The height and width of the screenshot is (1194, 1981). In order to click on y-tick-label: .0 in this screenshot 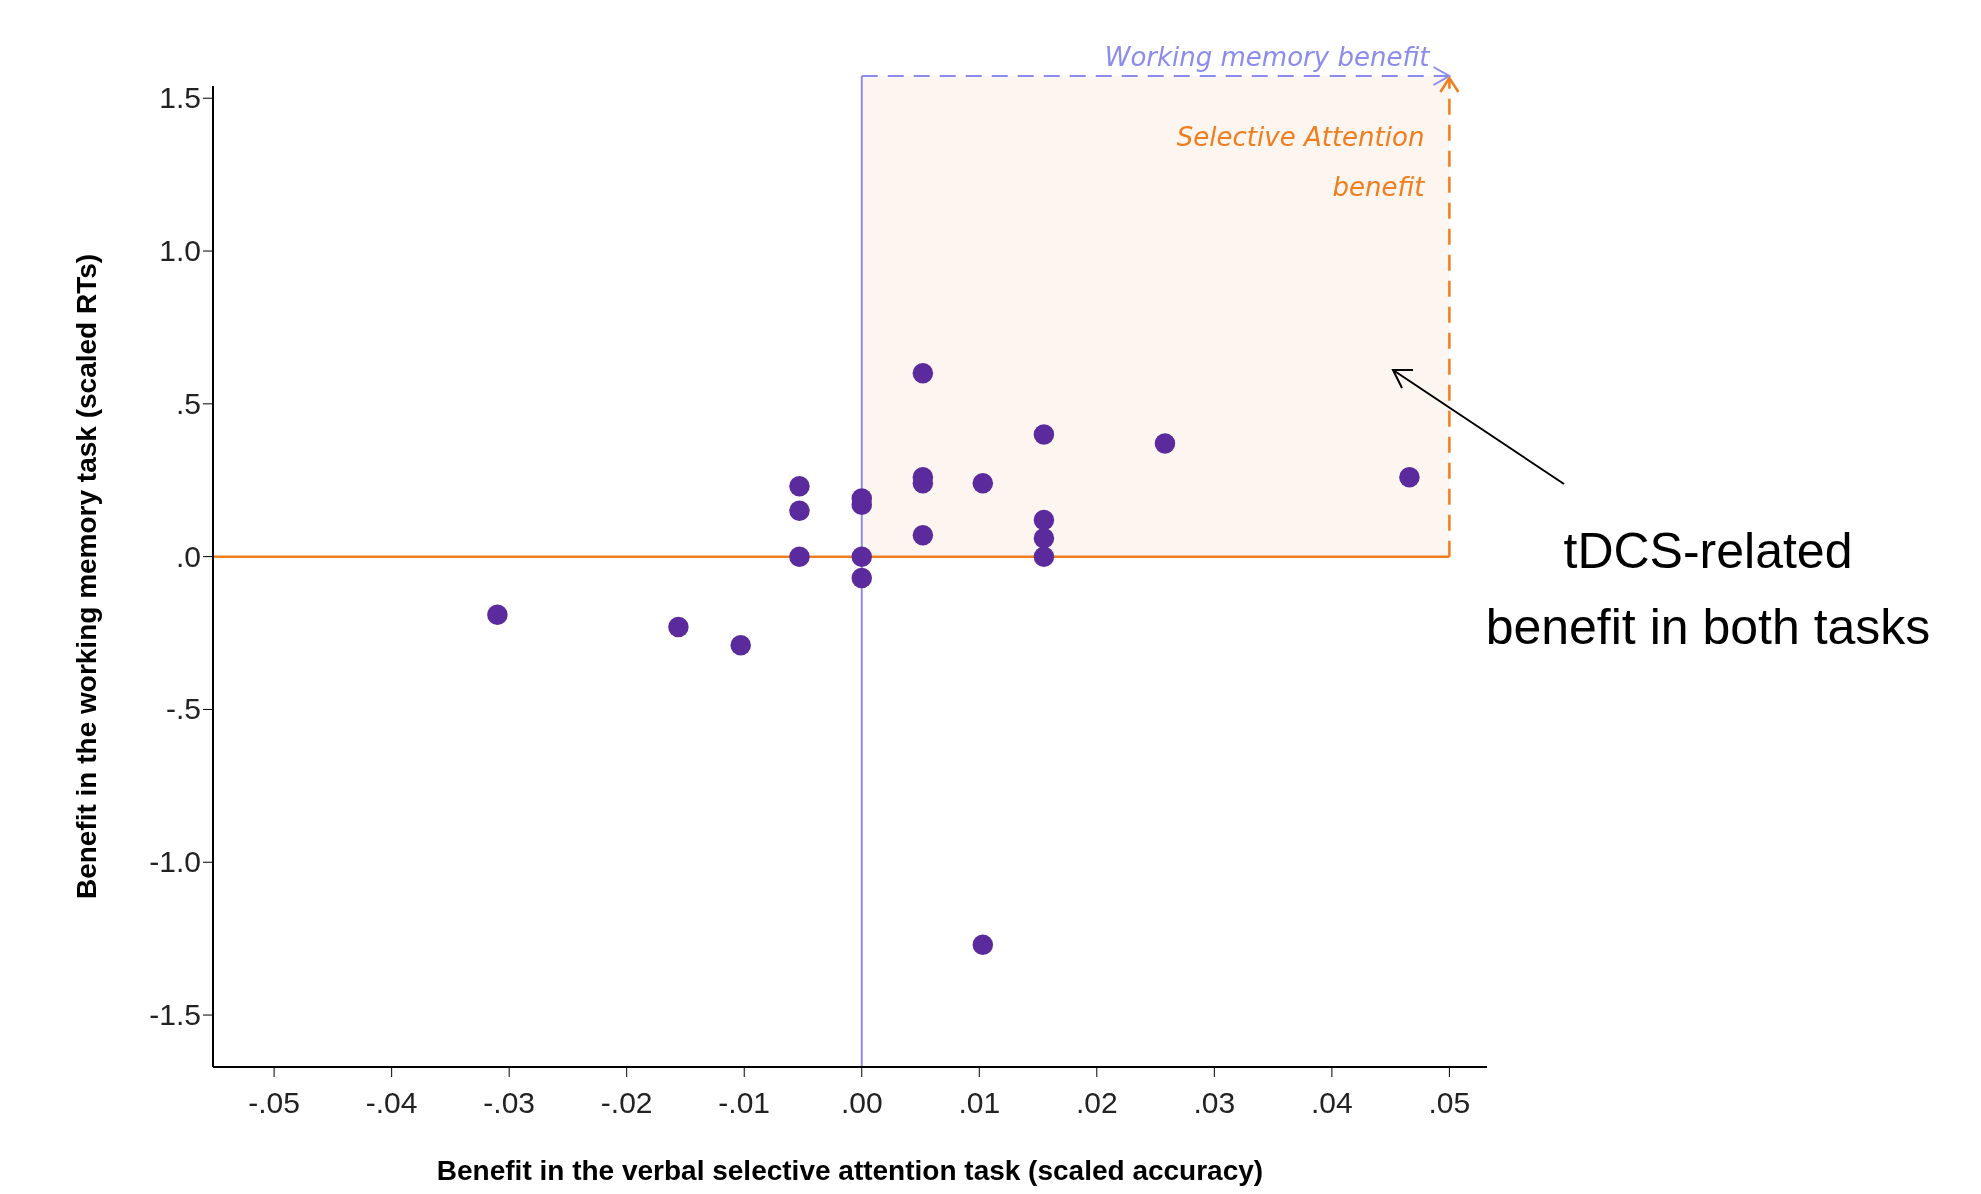, I will do `click(188, 556)`.